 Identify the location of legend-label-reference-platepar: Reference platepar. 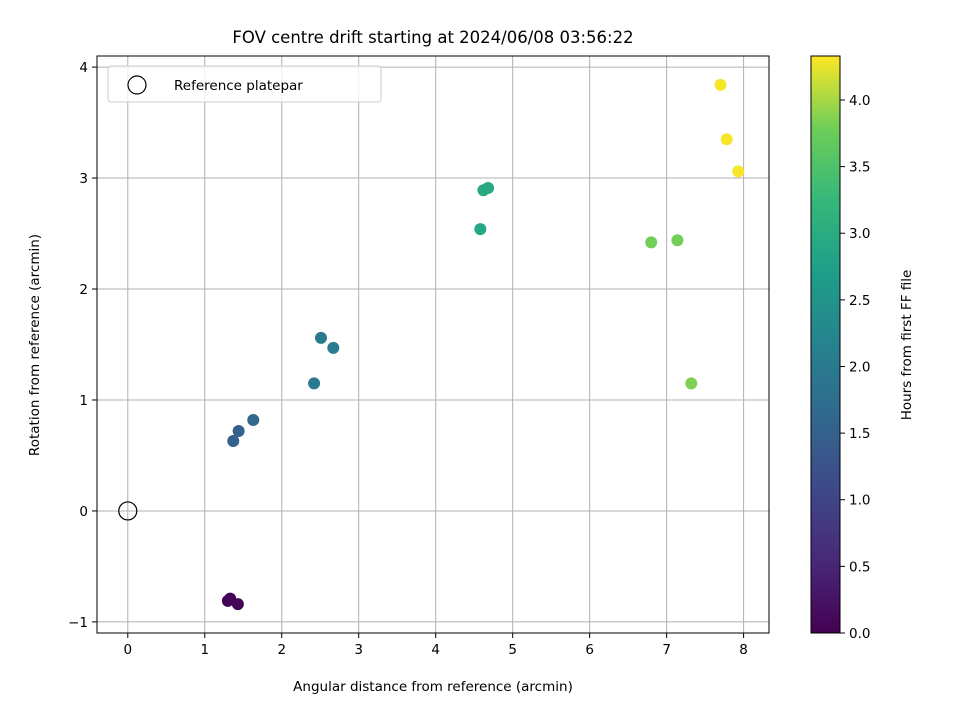
(238, 86).